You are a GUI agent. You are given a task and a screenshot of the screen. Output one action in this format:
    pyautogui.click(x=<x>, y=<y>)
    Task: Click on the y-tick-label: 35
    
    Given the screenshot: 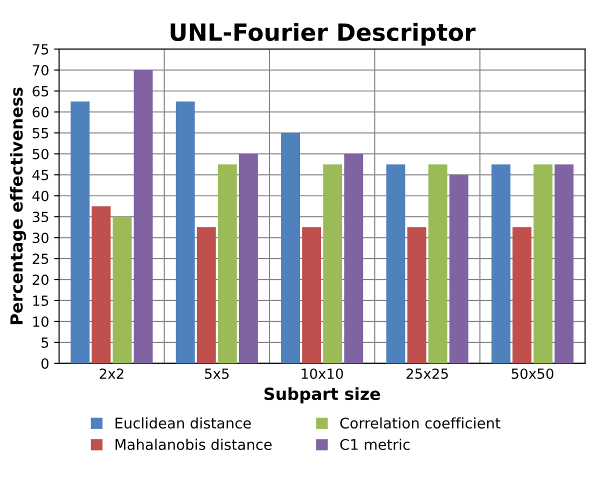 What is the action you would take?
    pyautogui.click(x=40, y=217)
    